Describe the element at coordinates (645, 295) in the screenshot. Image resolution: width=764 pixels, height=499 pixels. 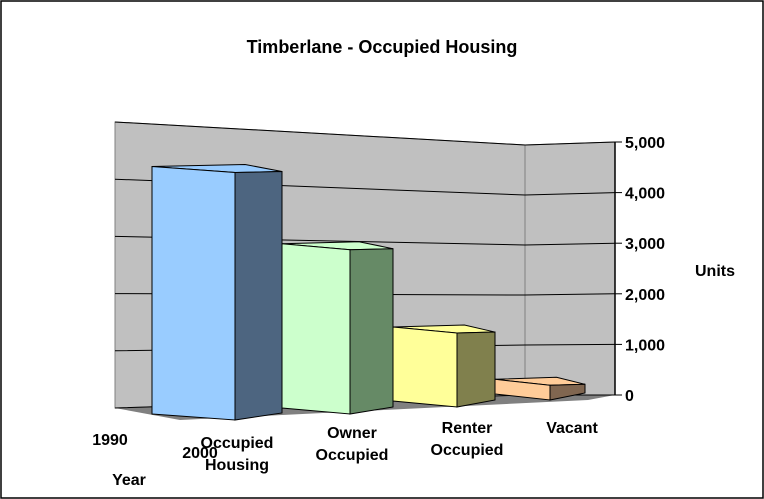
I see `y-tick-label: 2,000` at that location.